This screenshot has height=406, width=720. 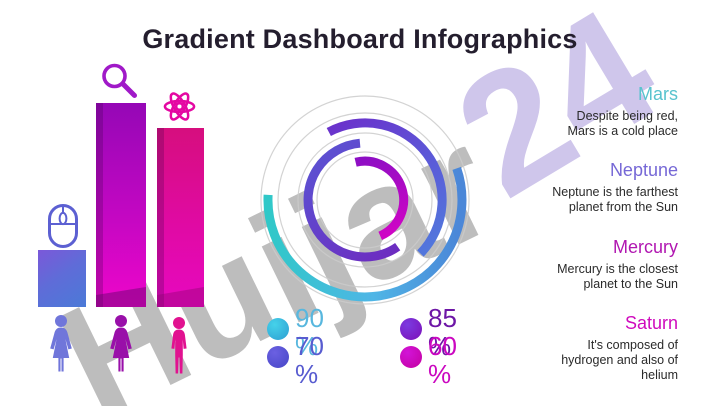 What do you see at coordinates (411, 357) in the screenshot?
I see `stat-60-dot` at bounding box center [411, 357].